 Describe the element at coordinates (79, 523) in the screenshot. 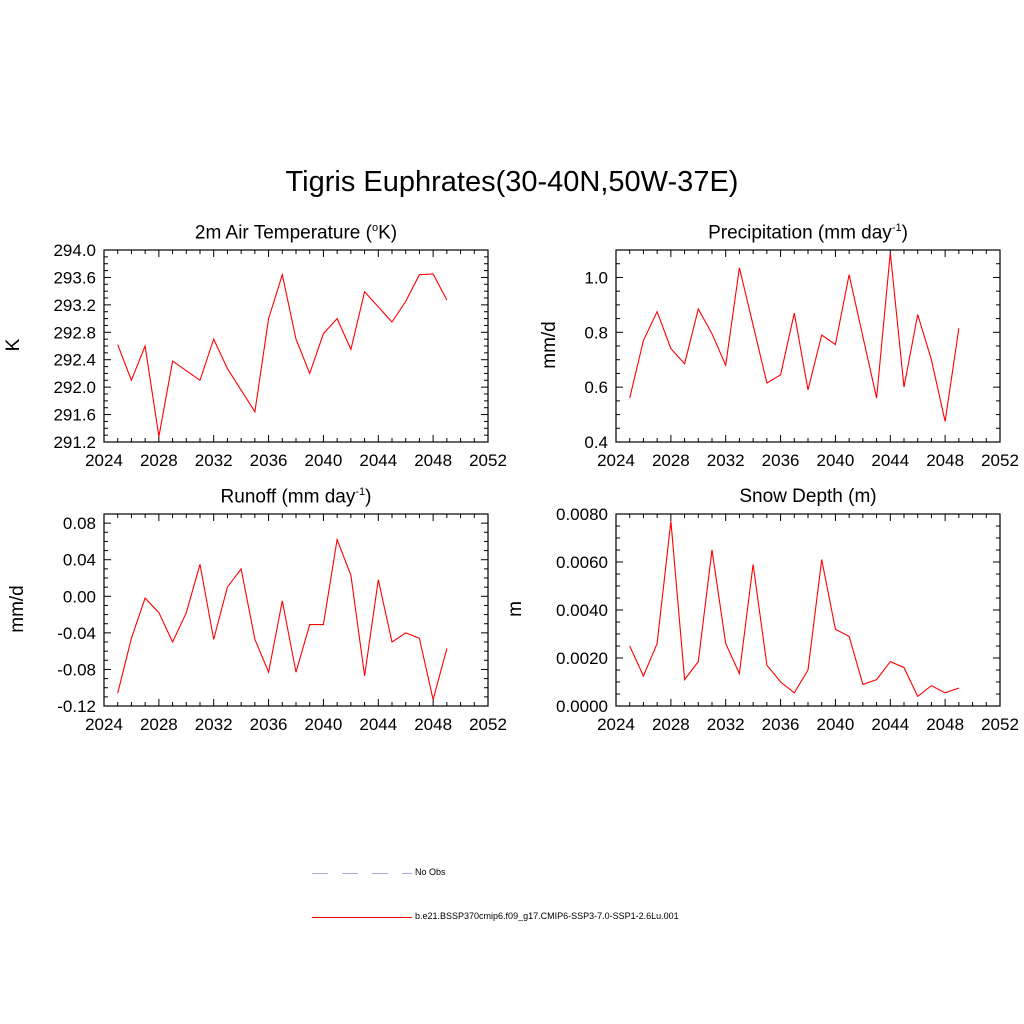

I see `y-tick-label: 0.08` at that location.